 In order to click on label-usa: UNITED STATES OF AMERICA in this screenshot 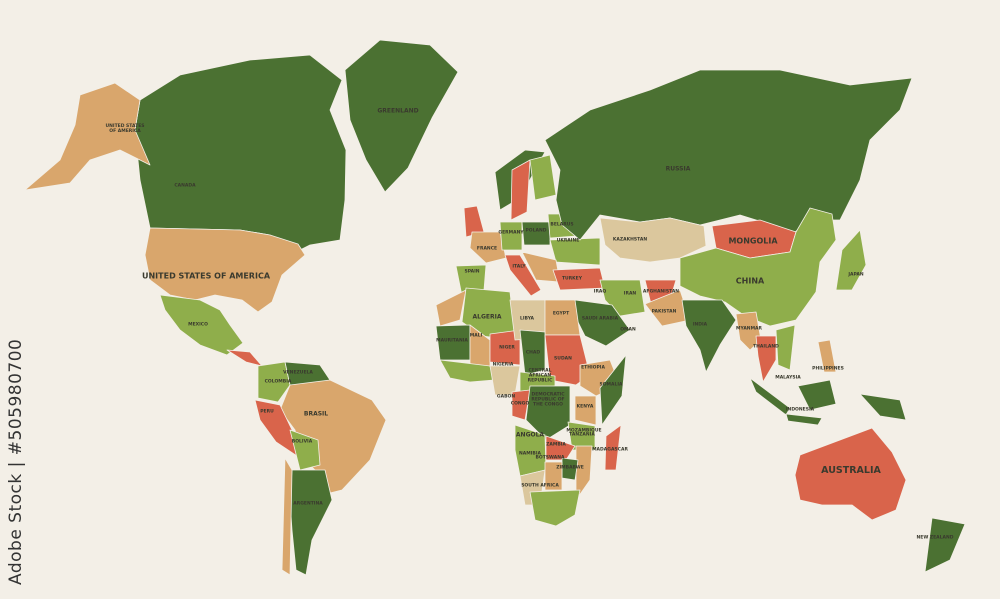, I will do `click(206, 276)`.